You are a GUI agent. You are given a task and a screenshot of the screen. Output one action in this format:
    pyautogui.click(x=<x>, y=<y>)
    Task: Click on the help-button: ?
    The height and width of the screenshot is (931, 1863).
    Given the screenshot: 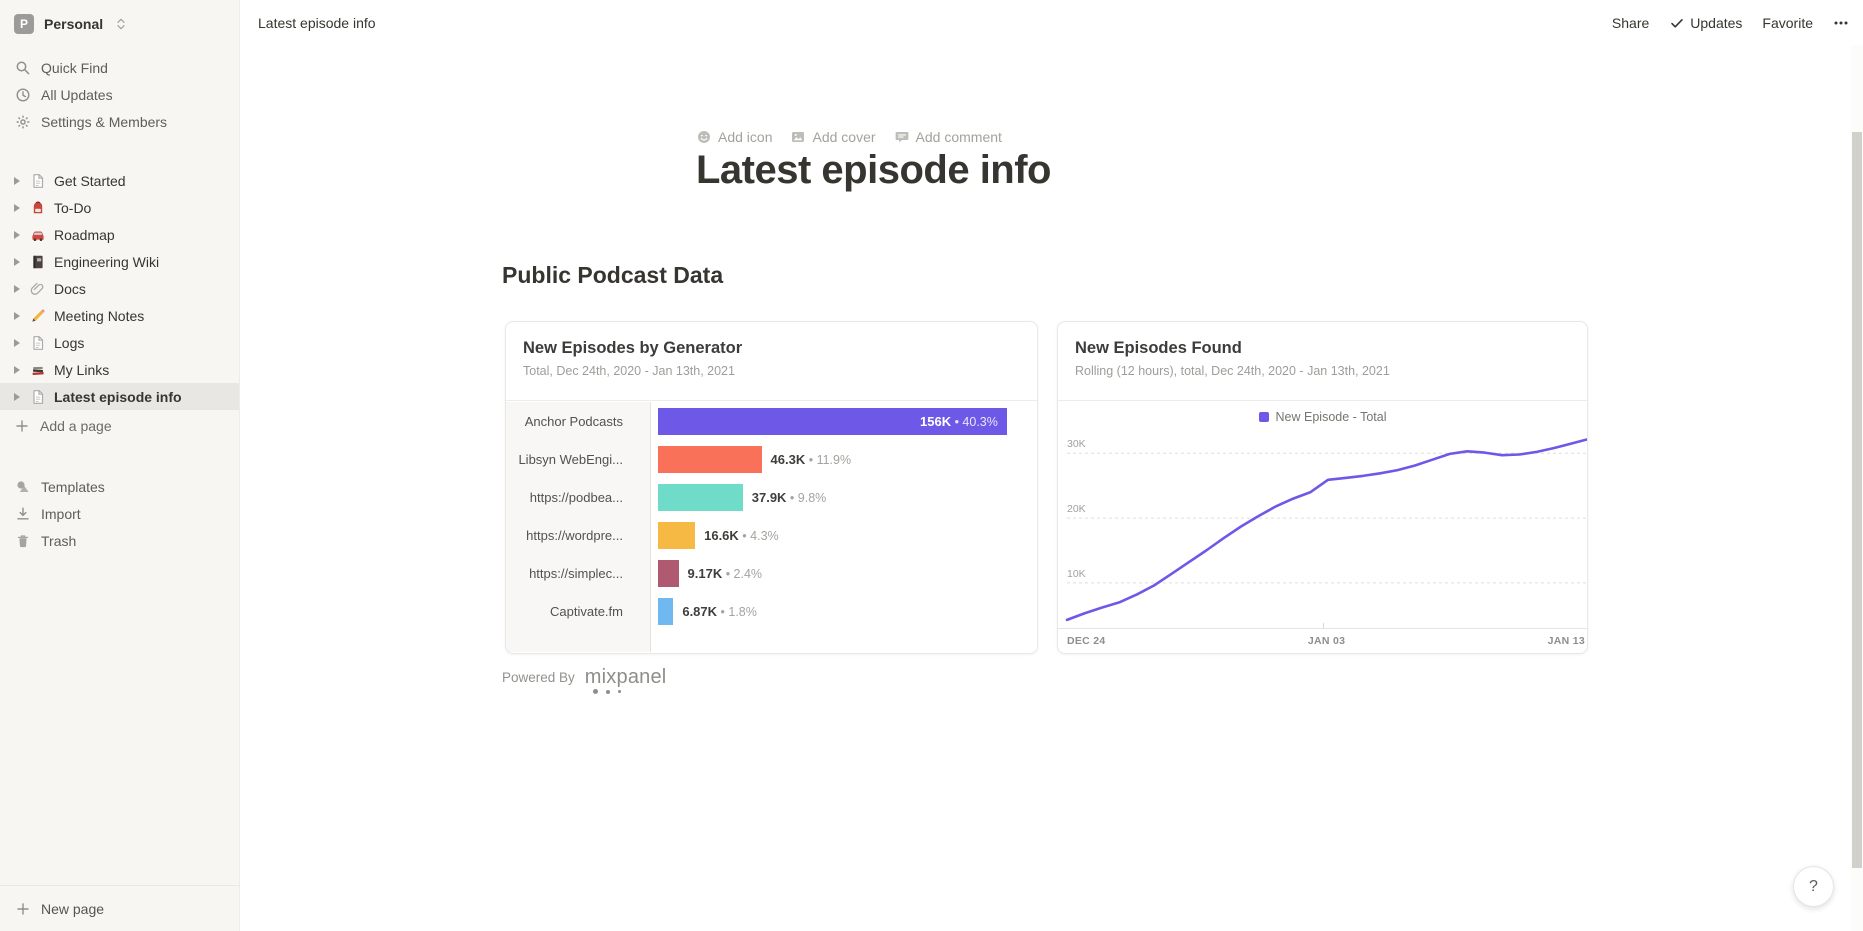 What is the action you would take?
    pyautogui.click(x=1813, y=886)
    